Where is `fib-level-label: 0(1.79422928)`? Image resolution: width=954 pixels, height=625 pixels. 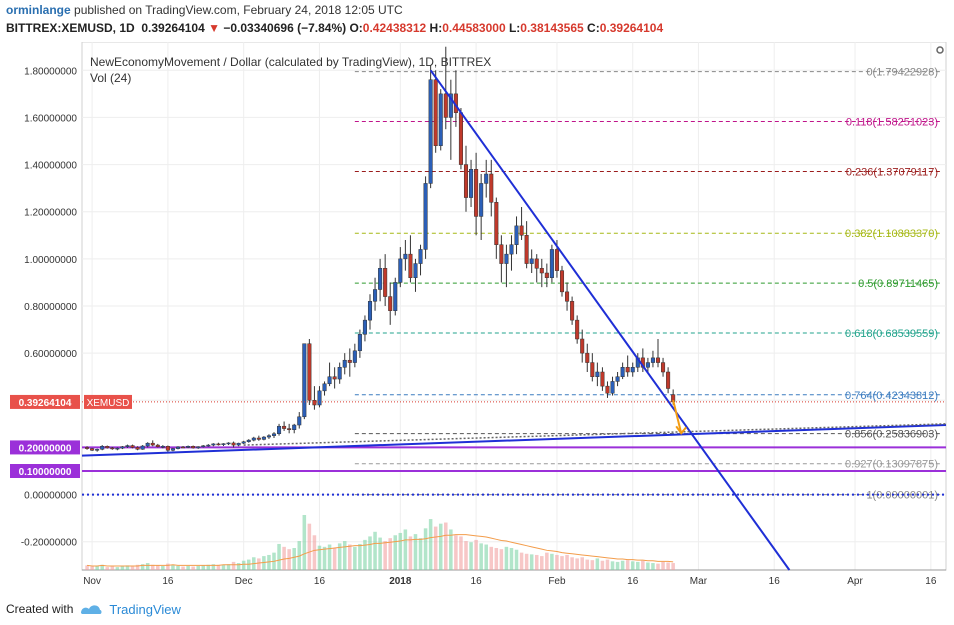
fib-level-label: 0(1.79422928) is located at coordinates (902, 73).